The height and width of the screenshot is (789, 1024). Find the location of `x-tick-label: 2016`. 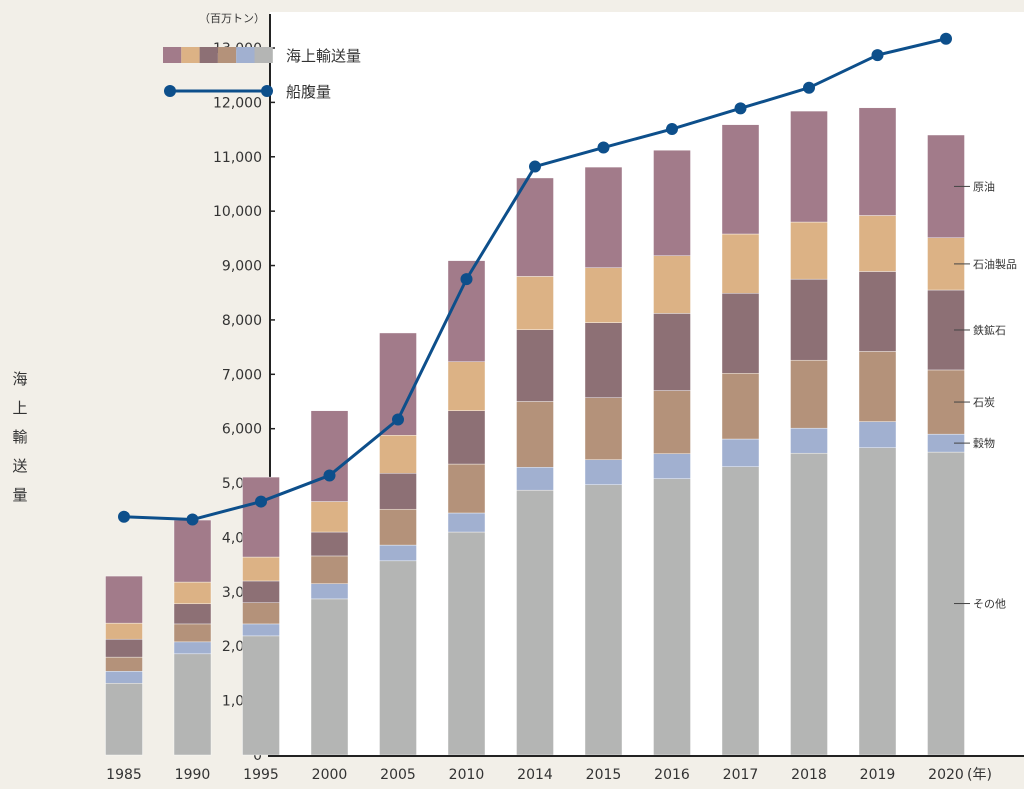

x-tick-label: 2016 is located at coordinates (672, 775).